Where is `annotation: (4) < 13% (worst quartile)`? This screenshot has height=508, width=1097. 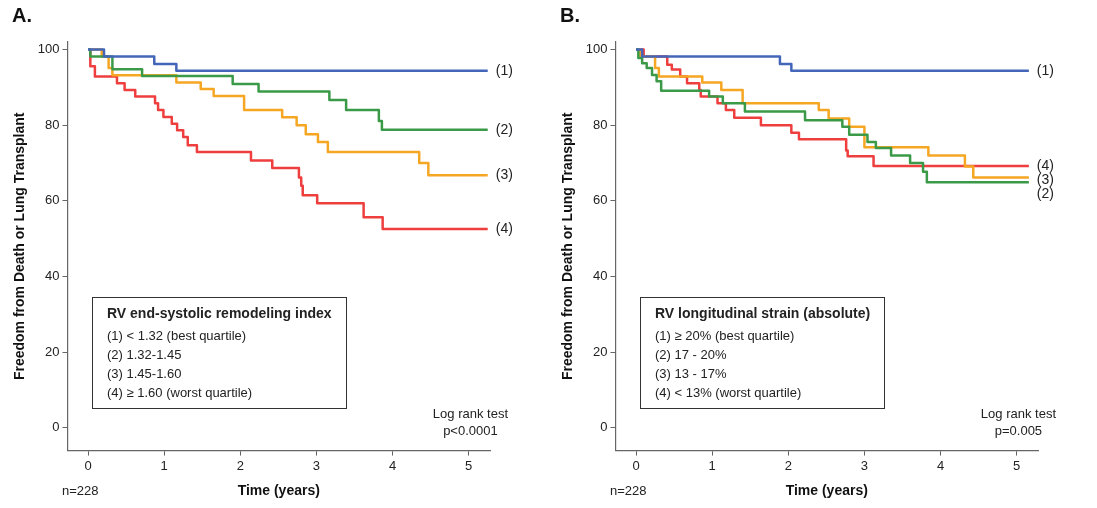
annotation: (4) < 13% (worst quartile) is located at coordinates (729, 393).